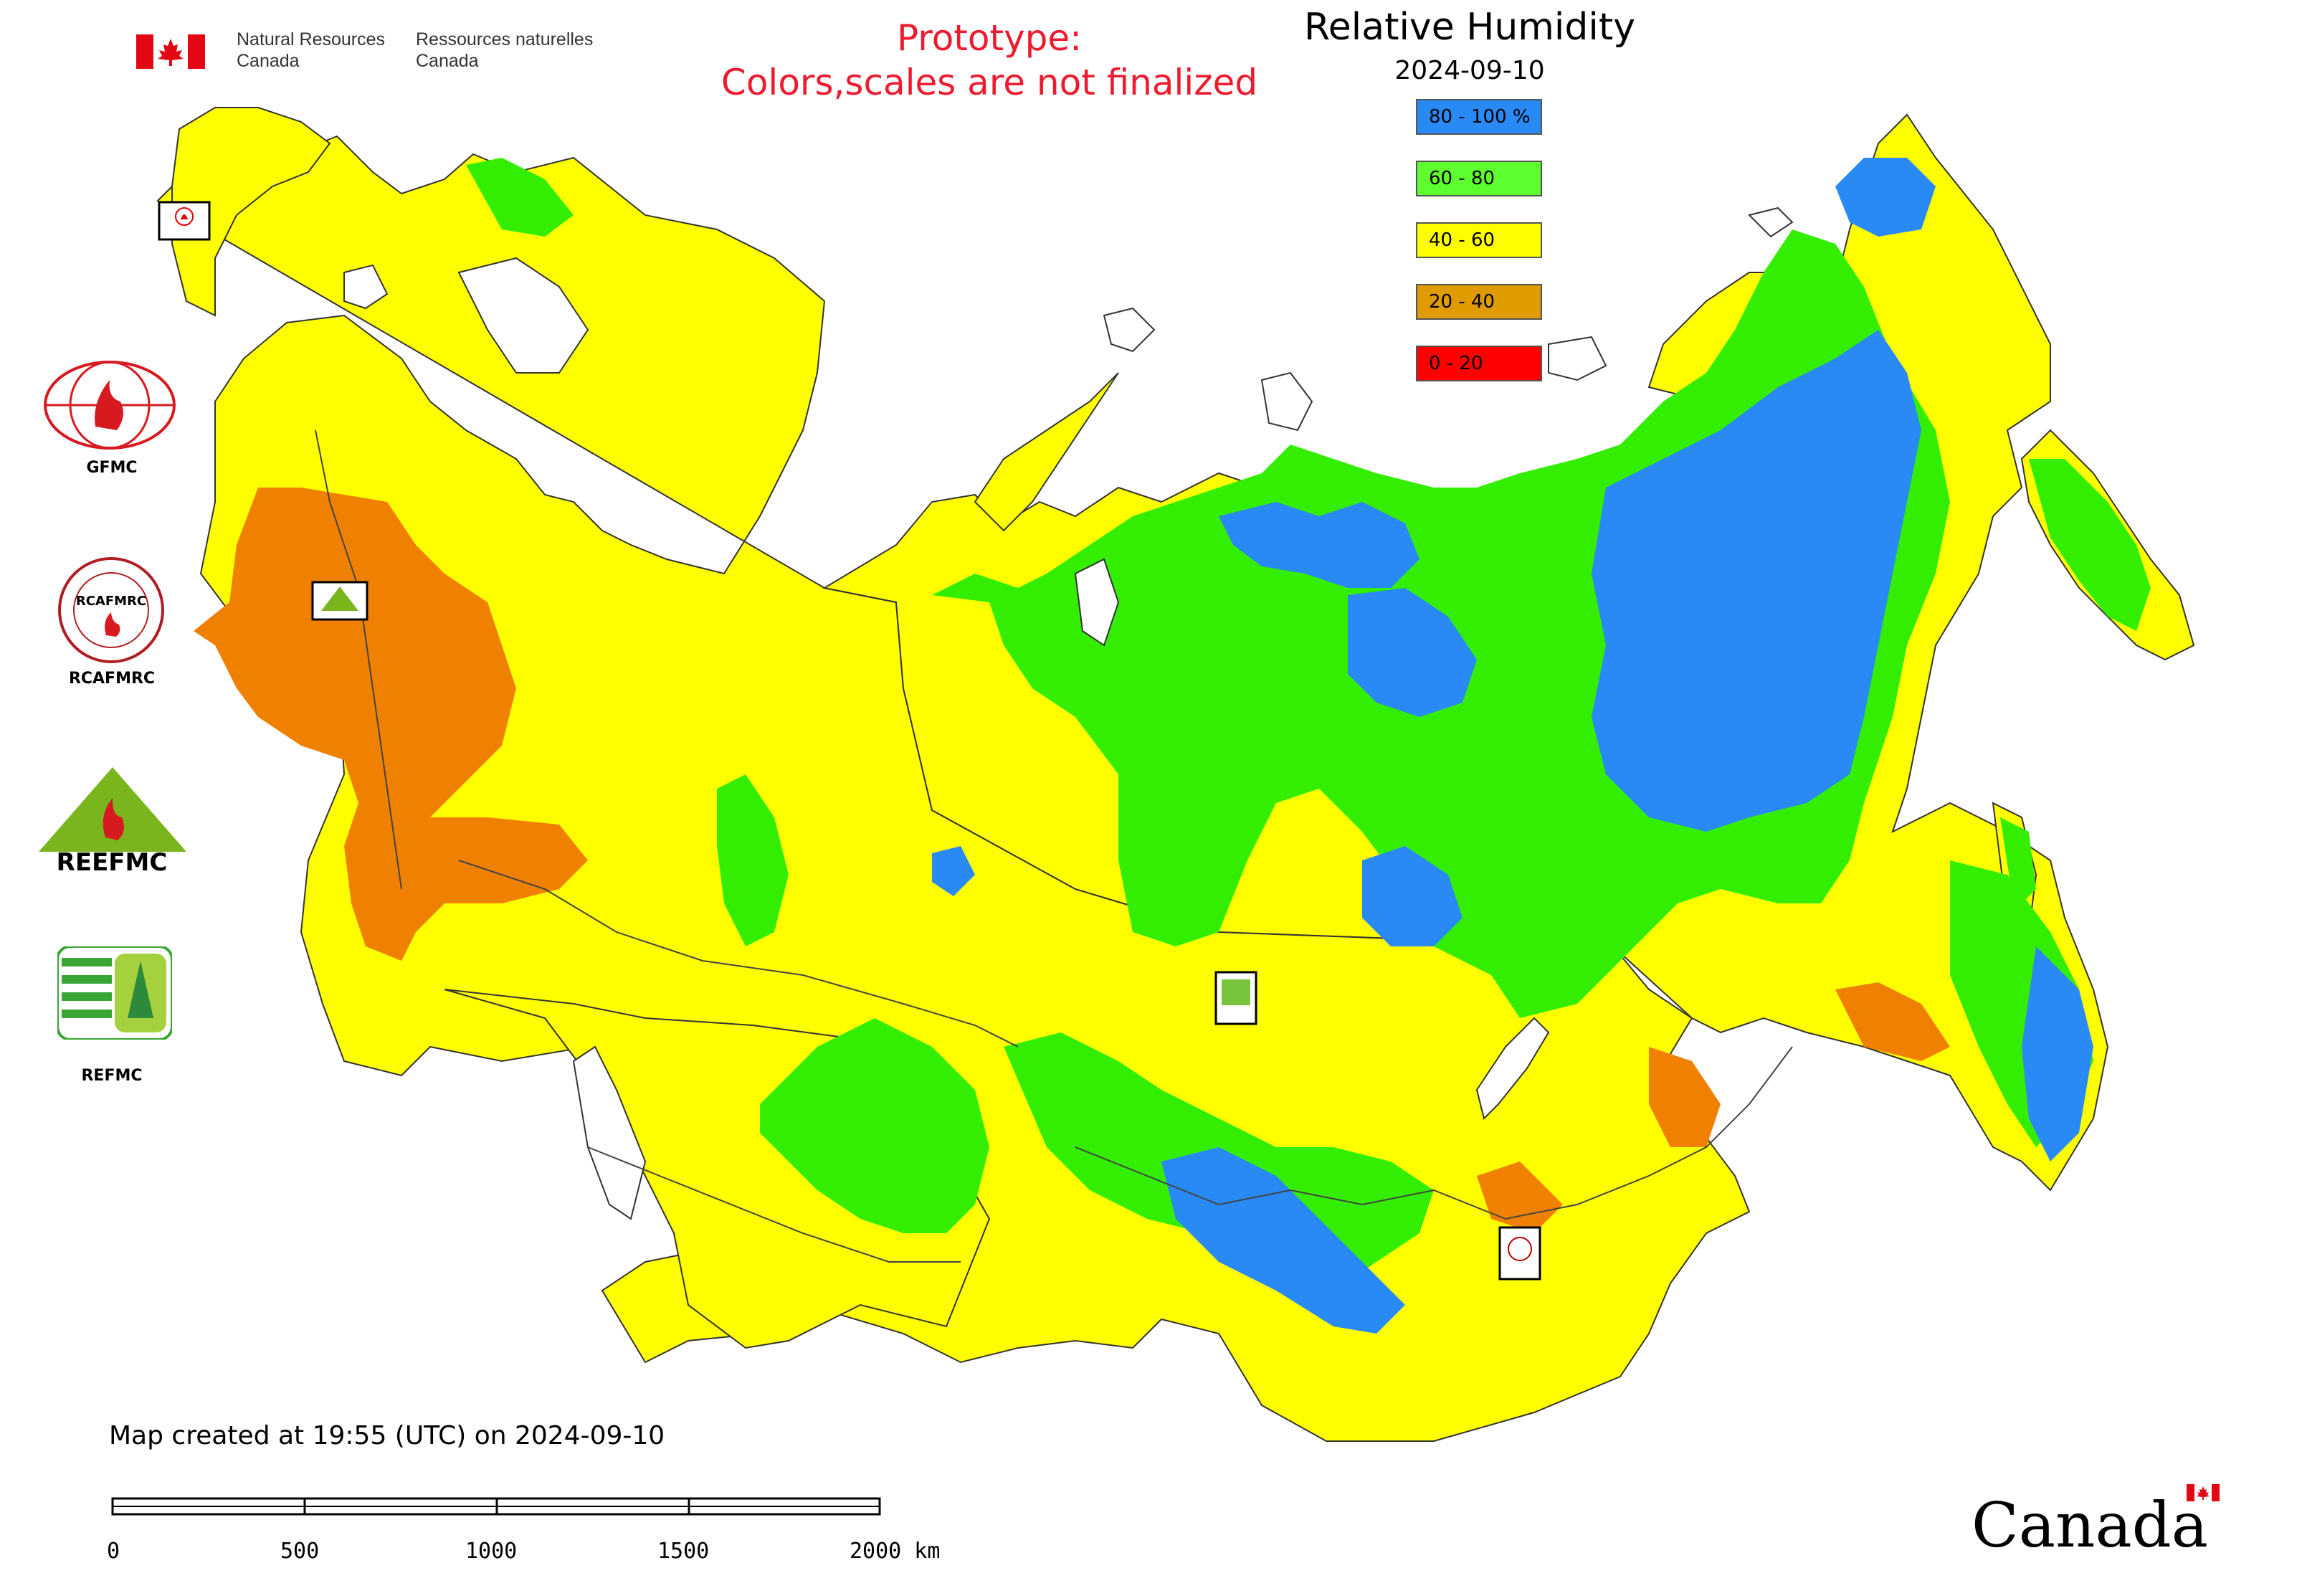 This screenshot has width=2302, height=1596. Describe the element at coordinates (989, 38) in the screenshot. I see `prototype-line1: Prototype:` at that location.